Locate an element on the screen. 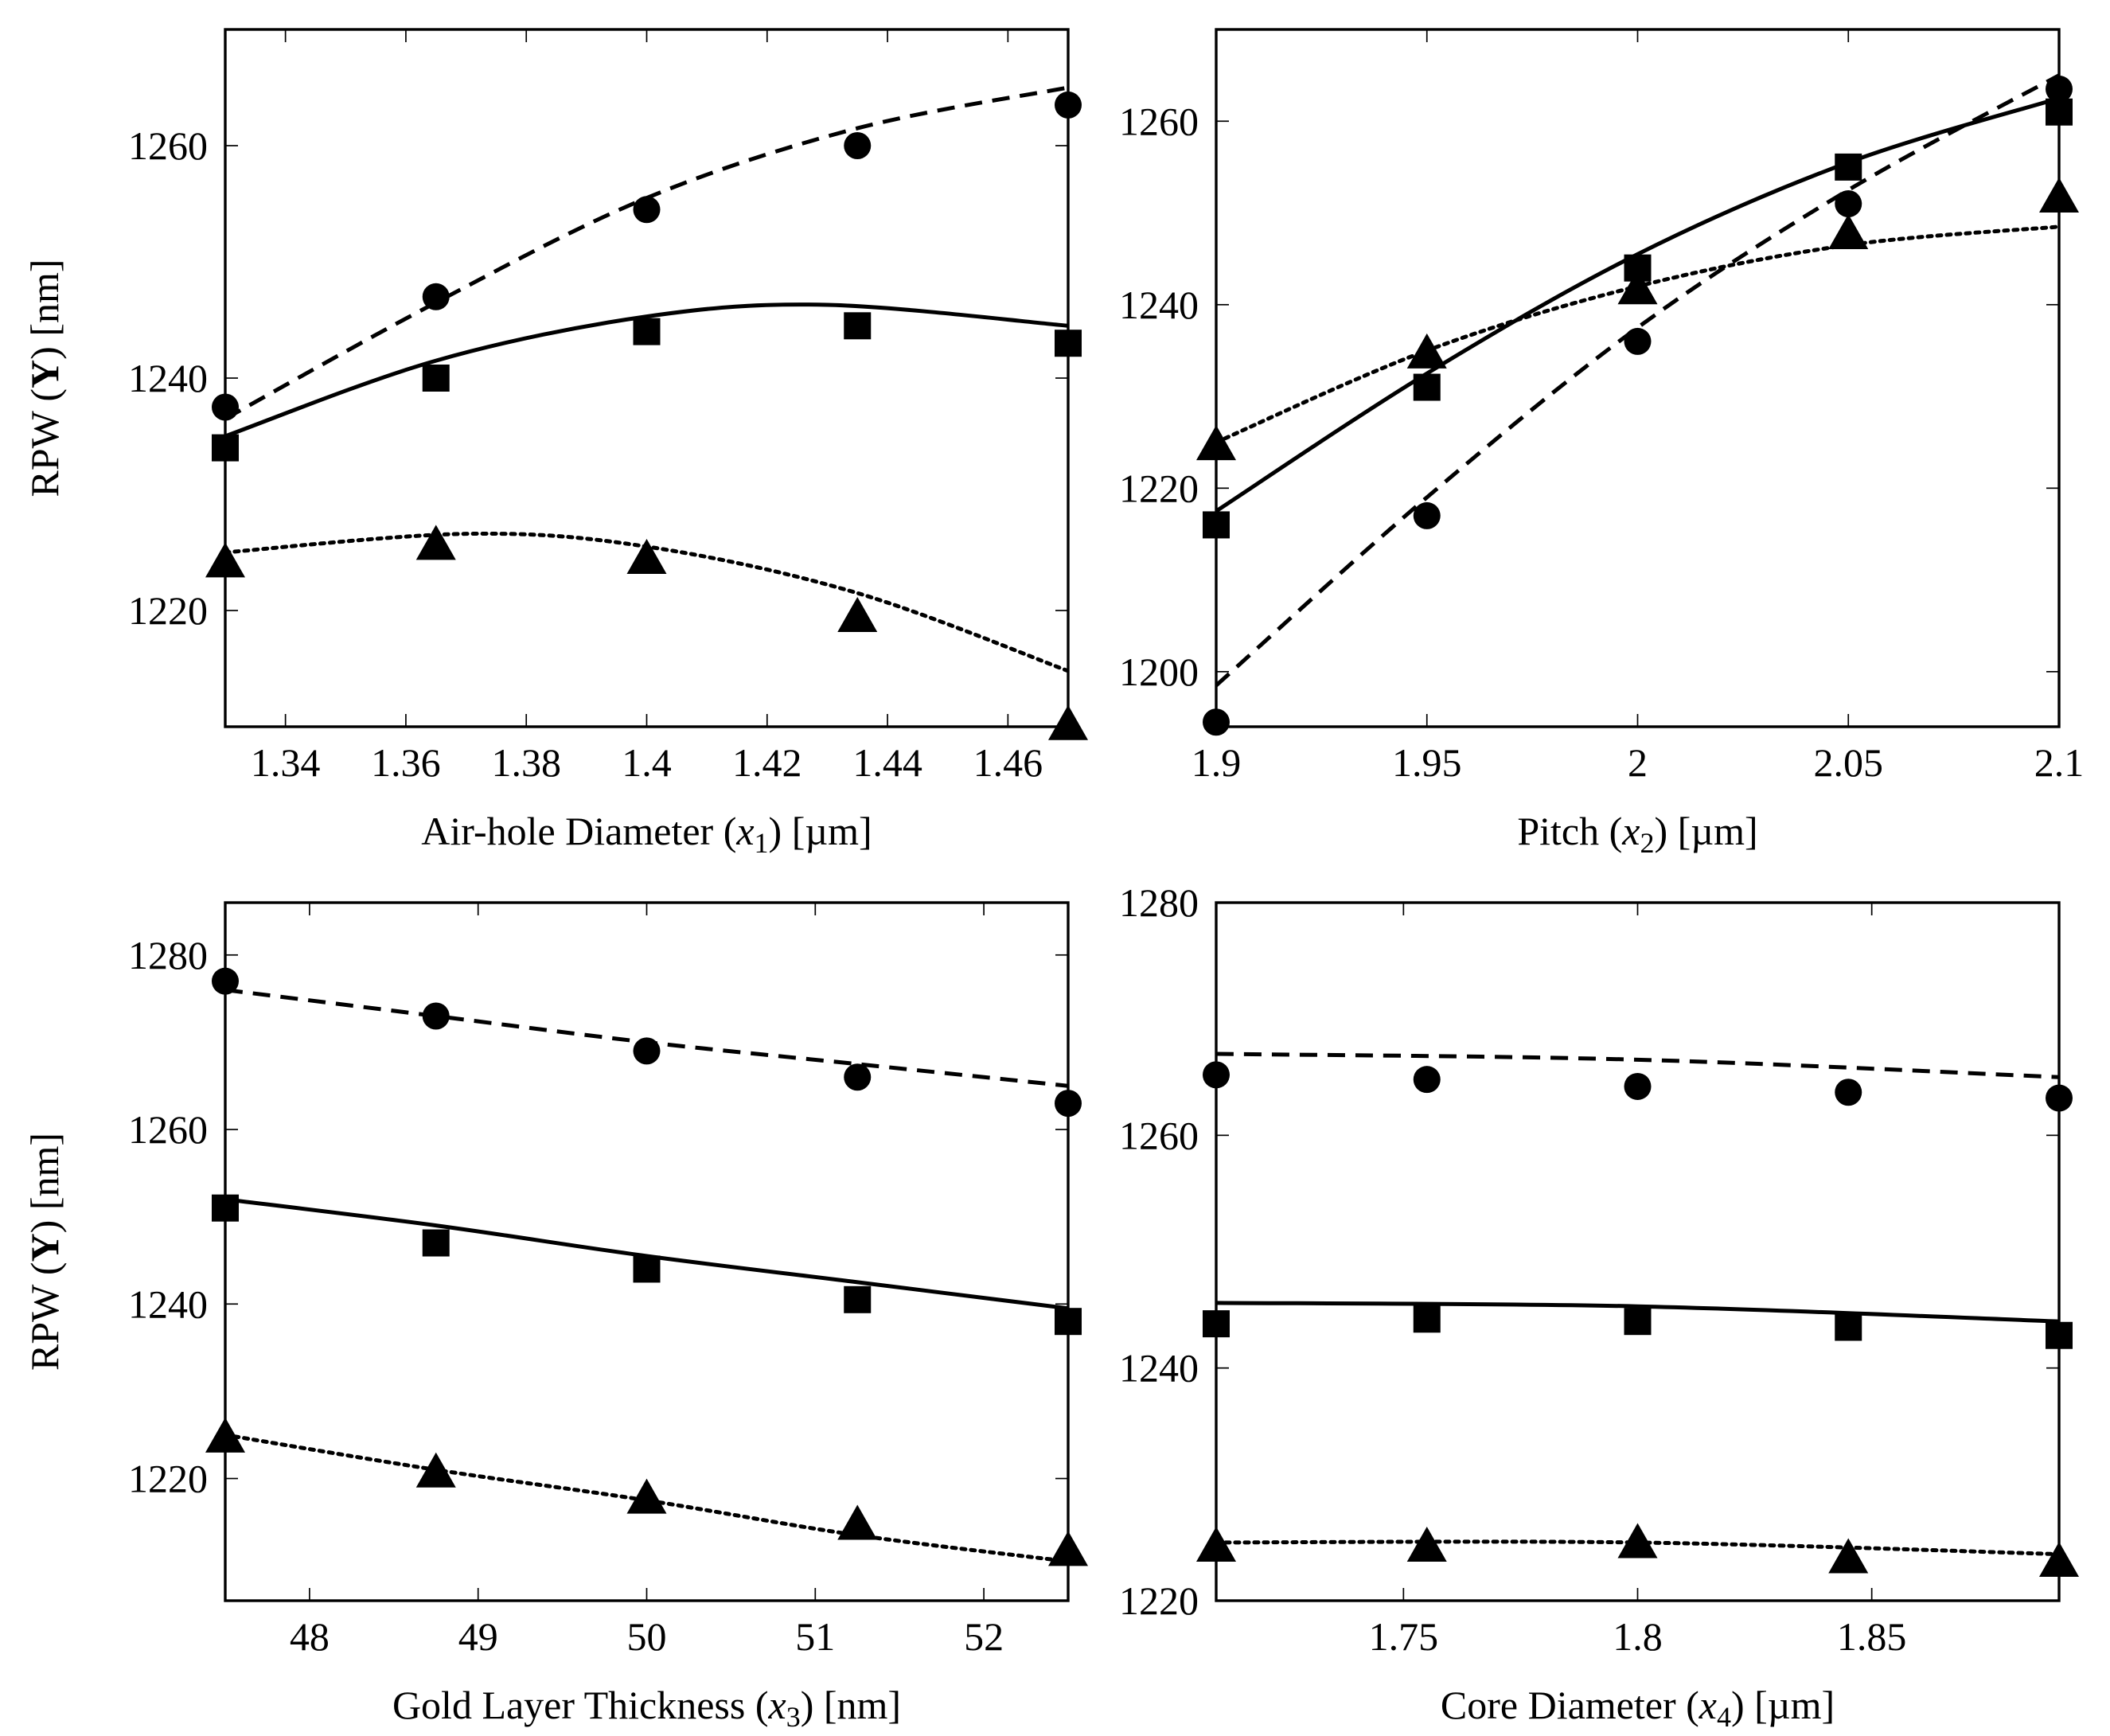 This screenshot has height=1736, width=2110. label-subscript: 3 is located at coordinates (793, 1717).